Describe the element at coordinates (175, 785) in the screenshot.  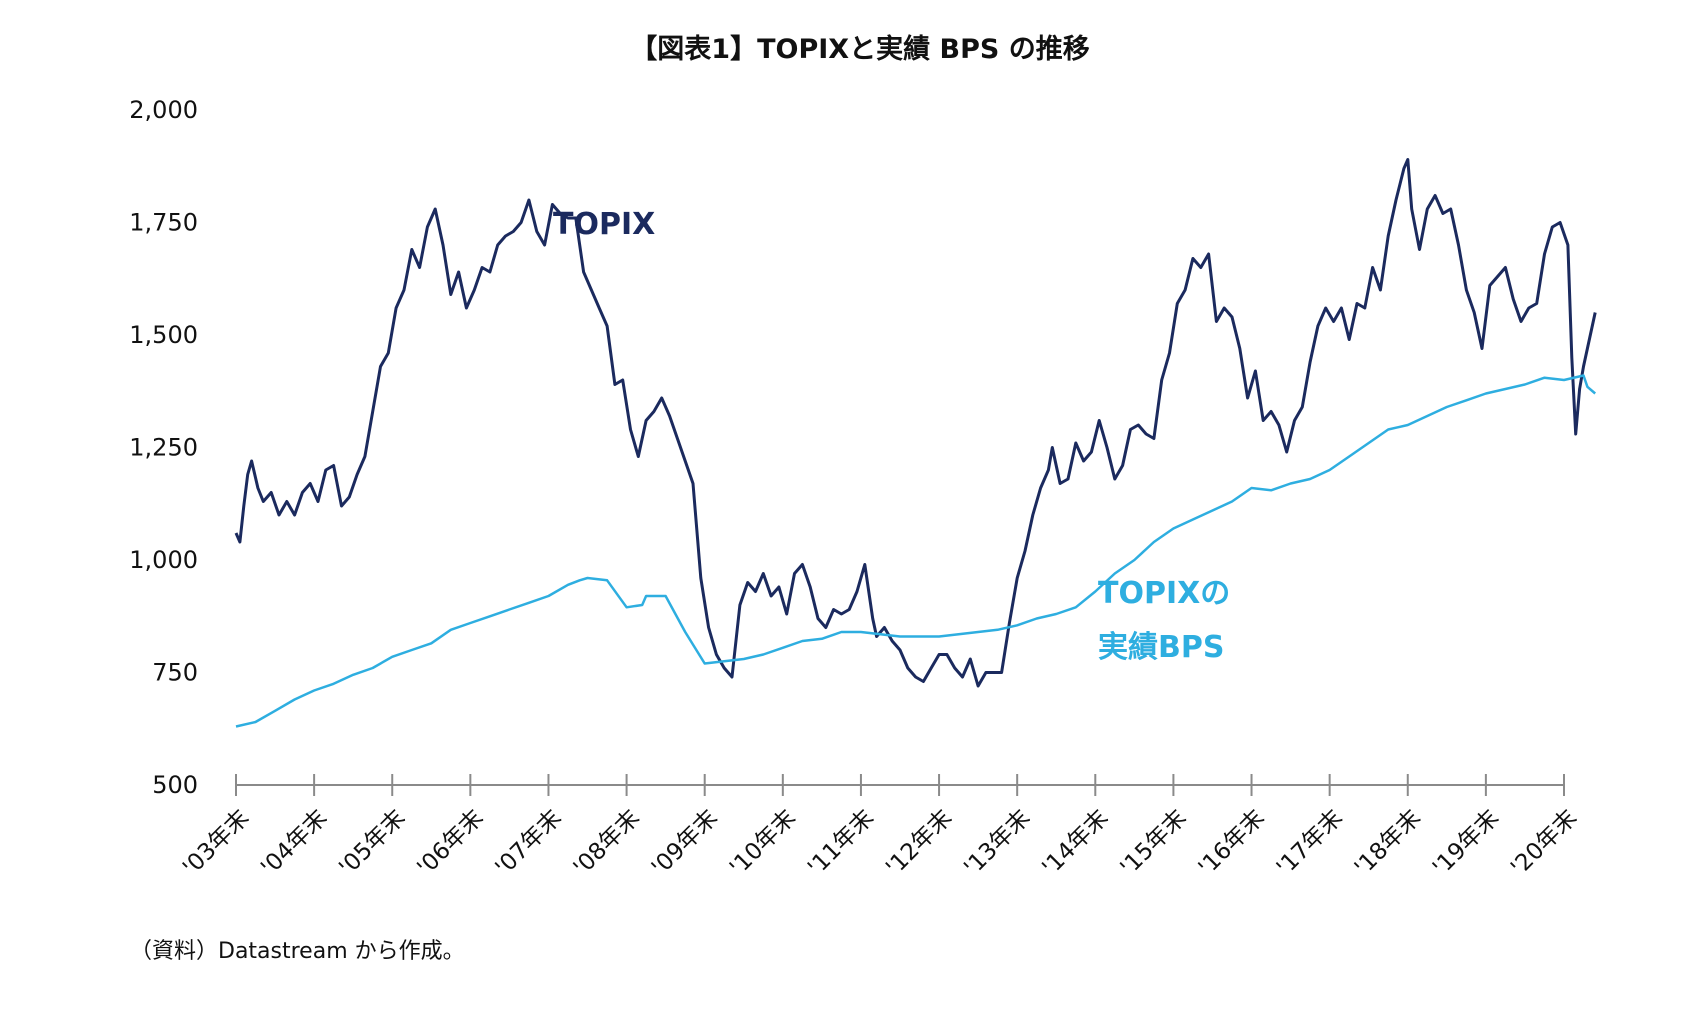
I see `y-tick-label: 500` at that location.